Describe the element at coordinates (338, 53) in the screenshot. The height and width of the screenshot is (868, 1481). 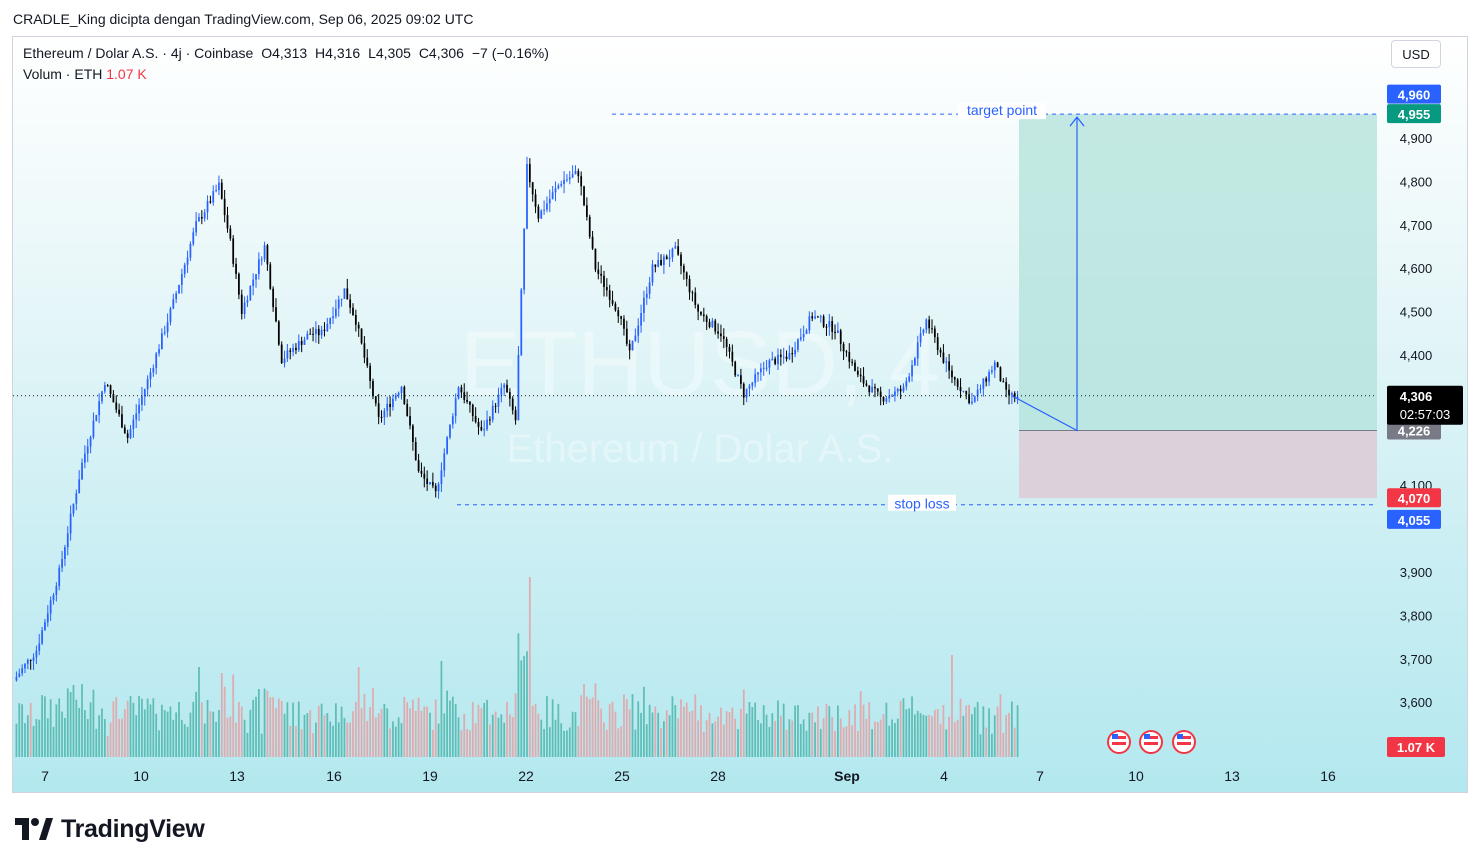
I see `high-value: H4,316` at that location.